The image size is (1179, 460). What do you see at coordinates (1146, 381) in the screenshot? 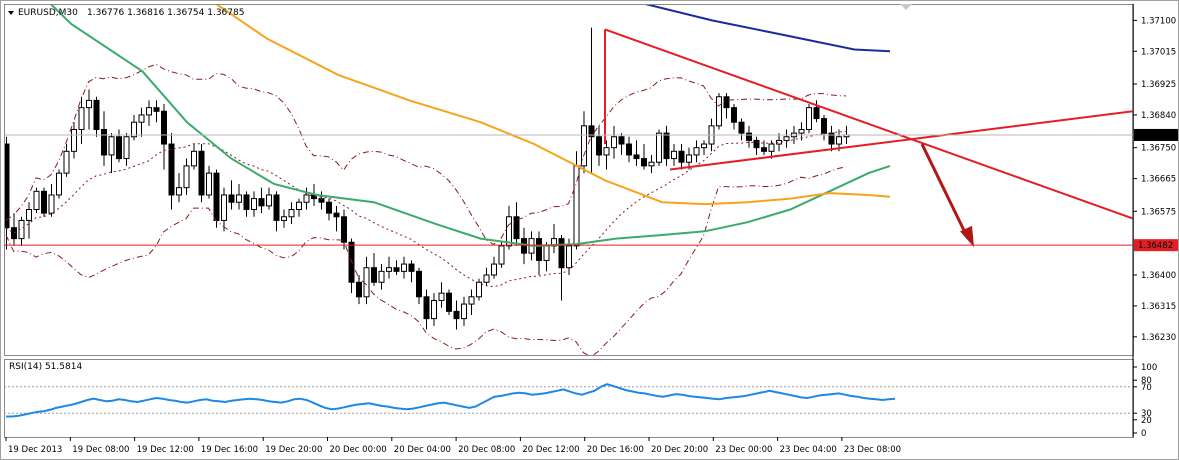
I see `rsi-tick-label: 80` at bounding box center [1146, 381].